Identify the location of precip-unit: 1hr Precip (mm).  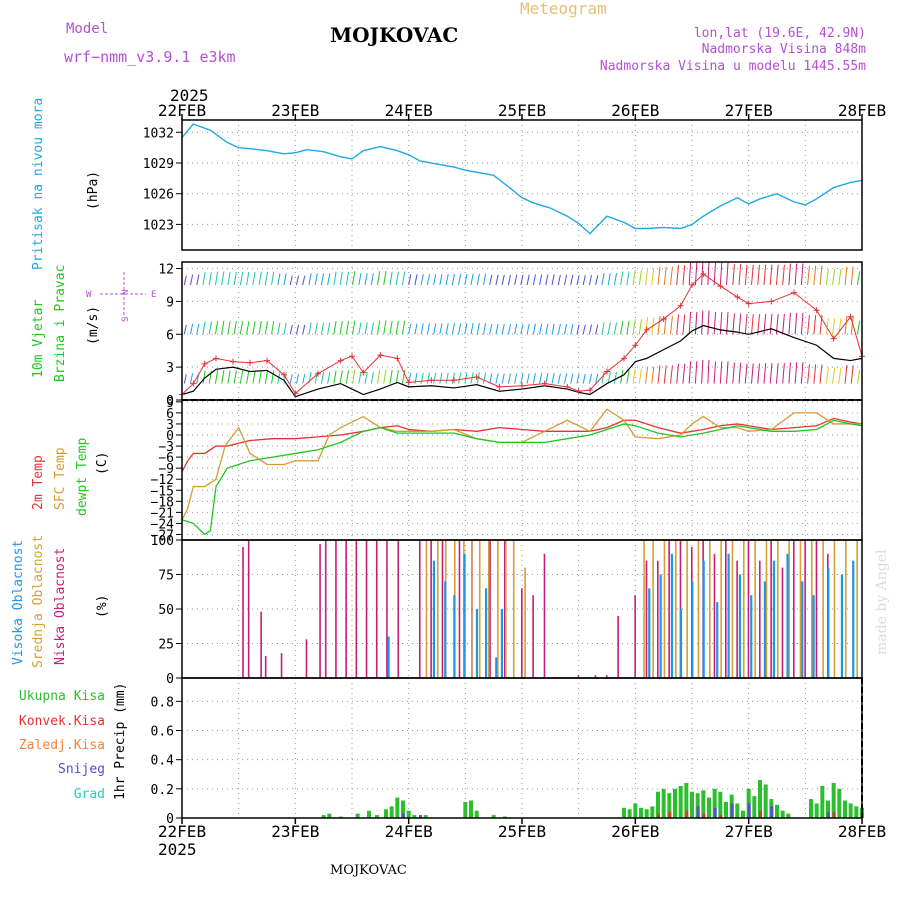
(120, 741).